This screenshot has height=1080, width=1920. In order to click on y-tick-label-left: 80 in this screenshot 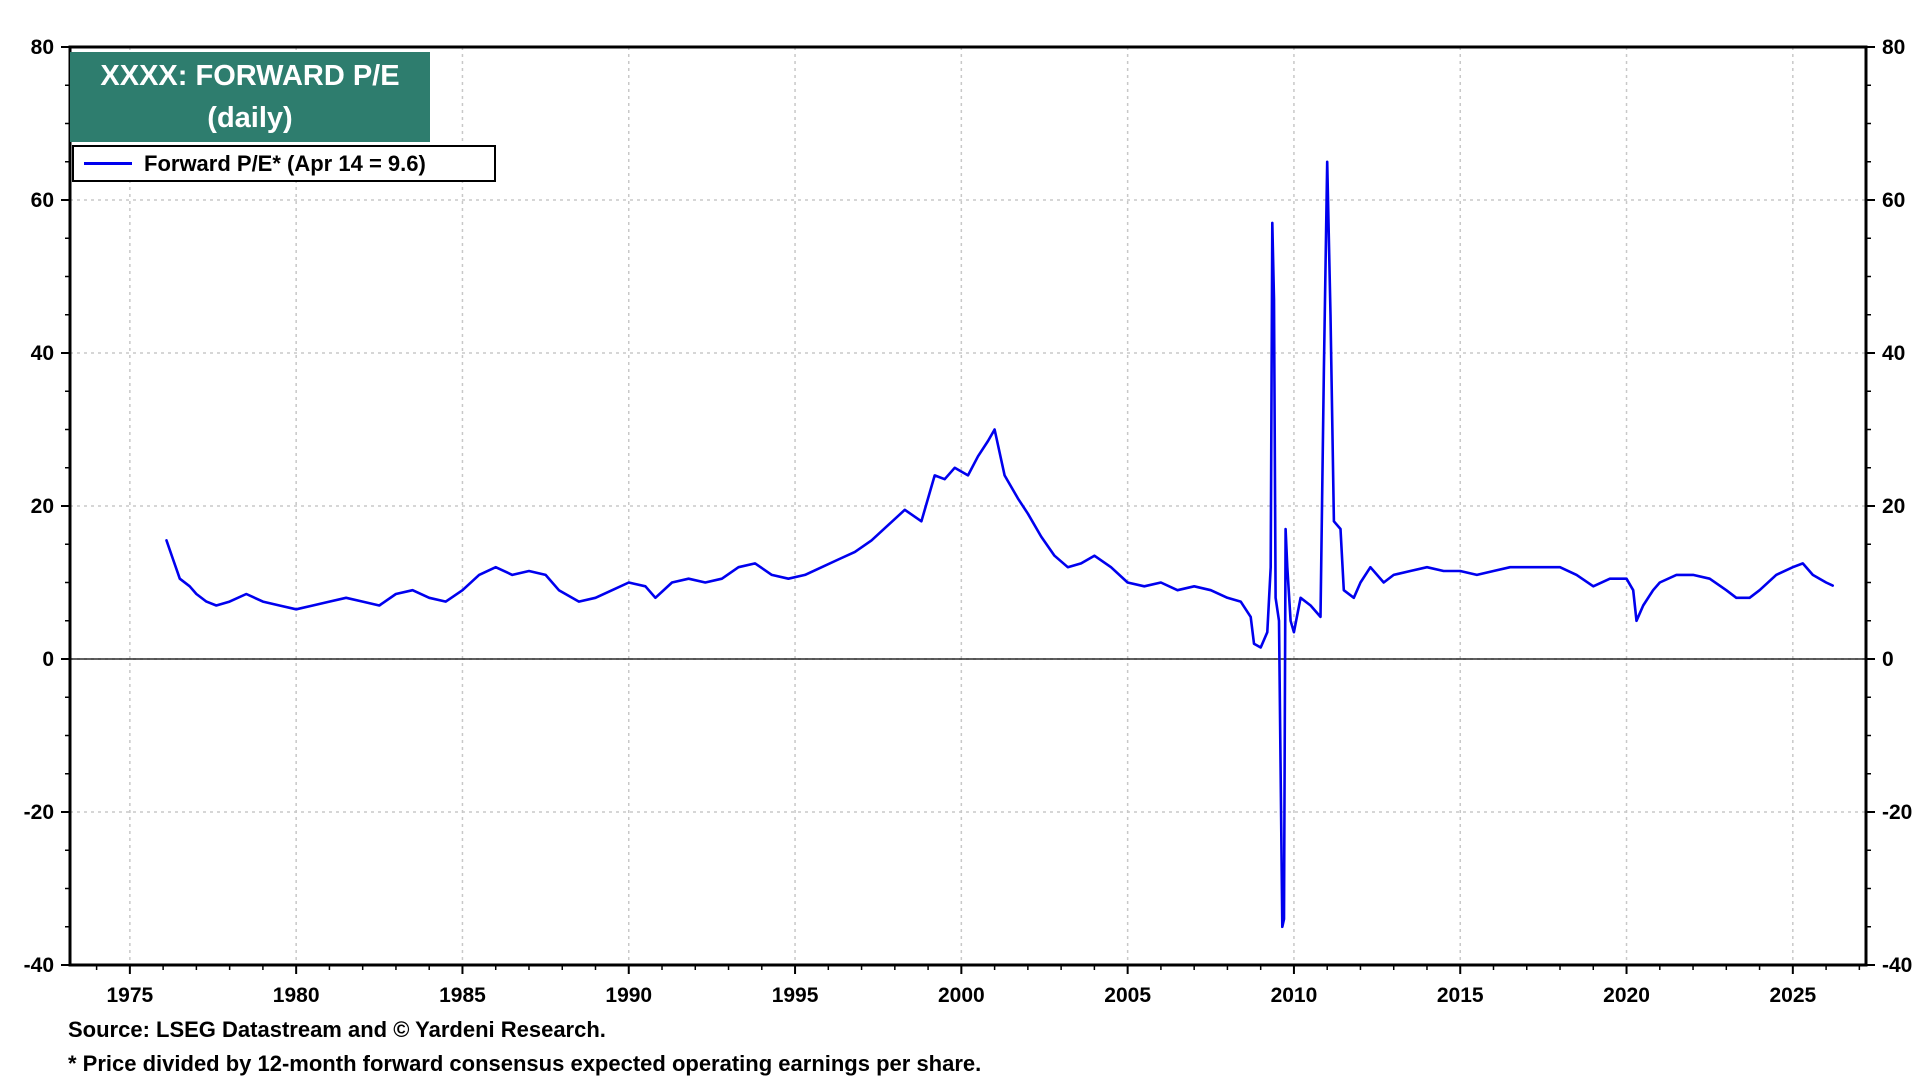, I will do `click(42, 47)`.